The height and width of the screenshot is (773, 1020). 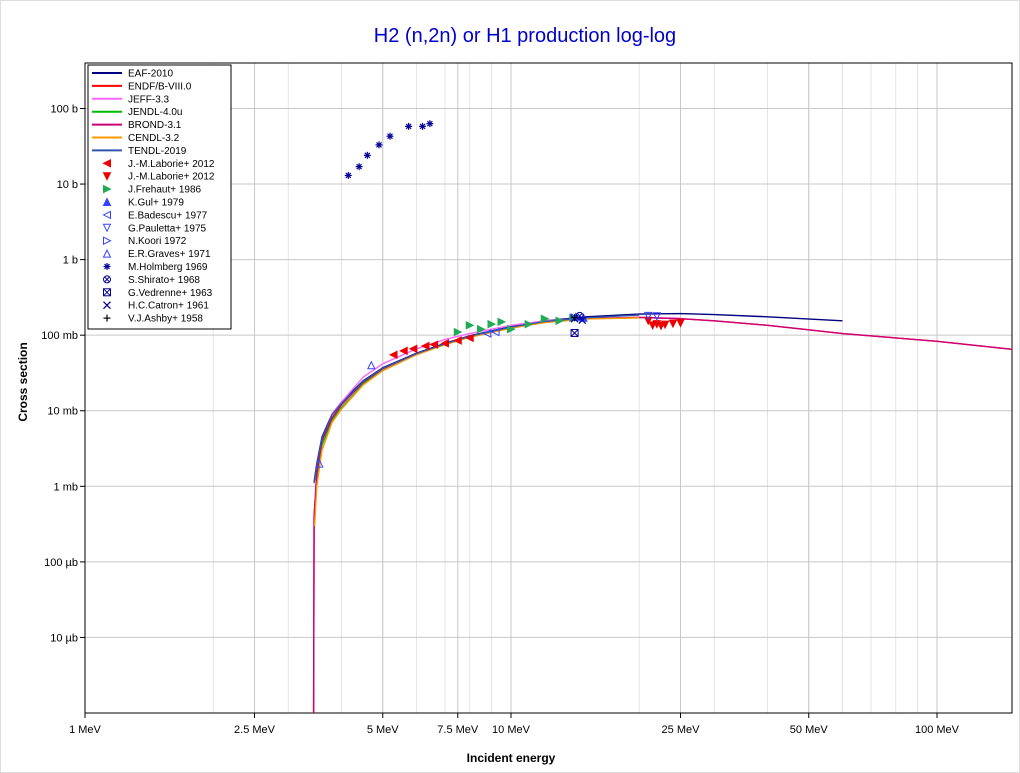 What do you see at coordinates (159, 197) in the screenshot?
I see `legend-box` at bounding box center [159, 197].